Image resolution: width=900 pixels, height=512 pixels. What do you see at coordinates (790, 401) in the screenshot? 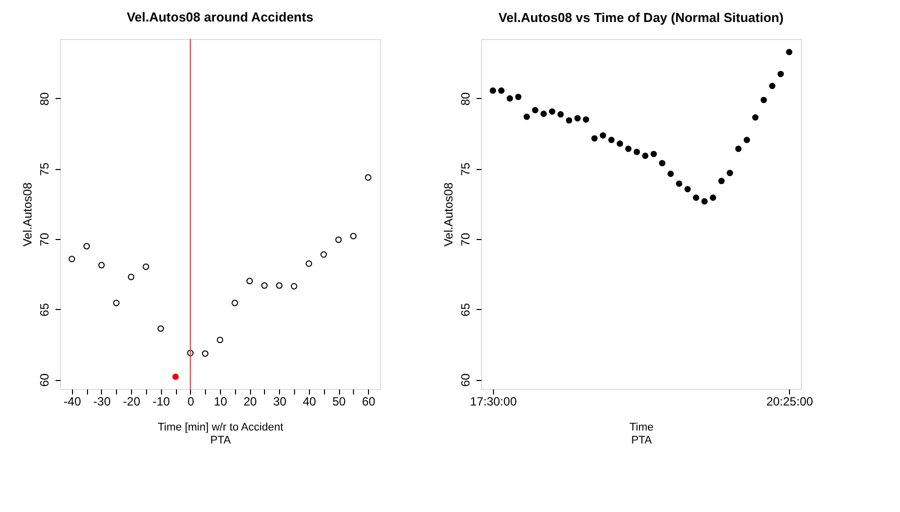
I see `x-tick-label: 20:25:00` at bounding box center [790, 401].